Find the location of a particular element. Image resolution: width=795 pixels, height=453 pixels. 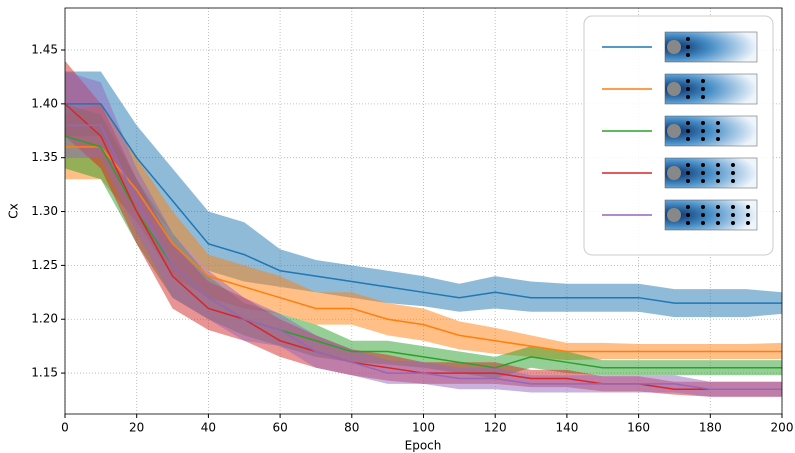

y-tick-label: 1.35 is located at coordinates (44, 157).